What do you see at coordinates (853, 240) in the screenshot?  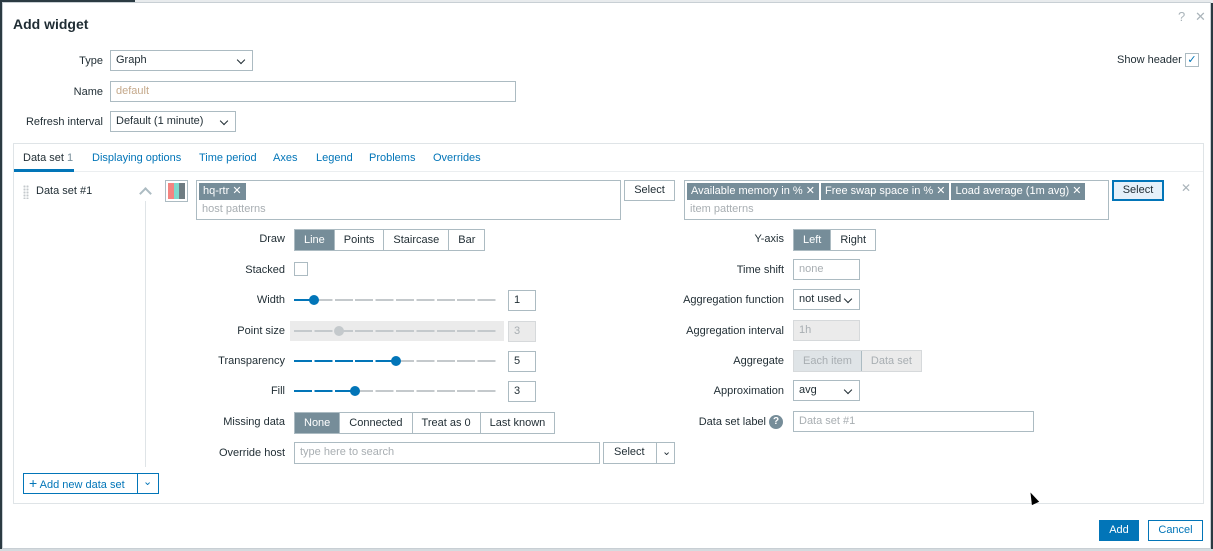 I see `y-axis-option: Right` at bounding box center [853, 240].